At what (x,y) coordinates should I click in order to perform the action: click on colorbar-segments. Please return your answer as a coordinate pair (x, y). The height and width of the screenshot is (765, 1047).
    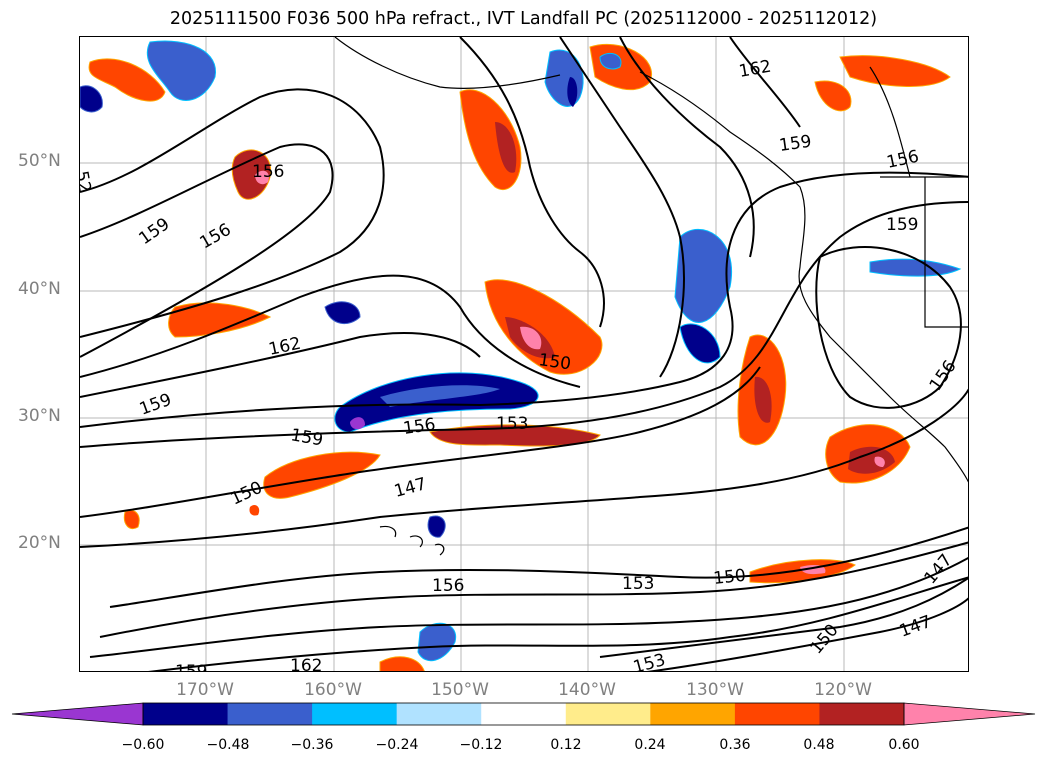
    Looking at the image, I should click on (524, 714).